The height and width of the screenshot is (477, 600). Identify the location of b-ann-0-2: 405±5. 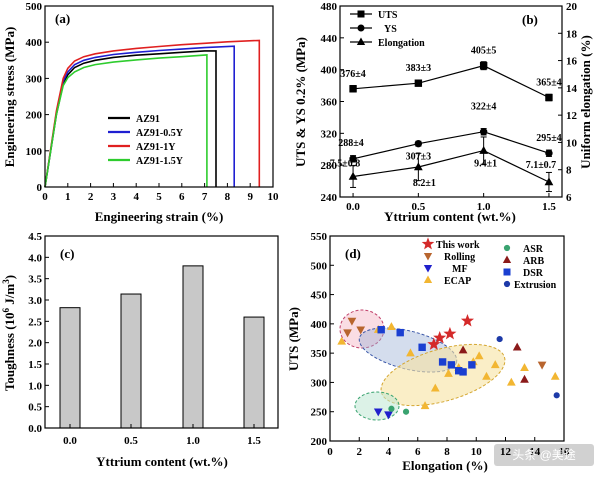
(484, 51).